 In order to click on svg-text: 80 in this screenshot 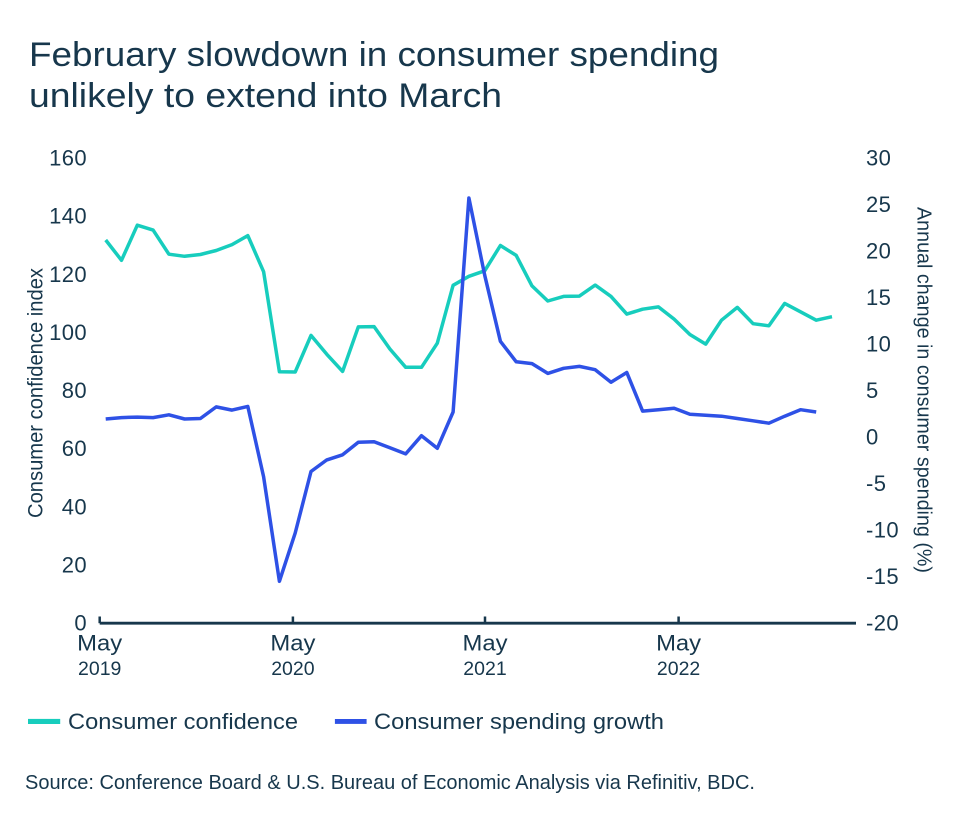, I will do `click(74, 390)`.